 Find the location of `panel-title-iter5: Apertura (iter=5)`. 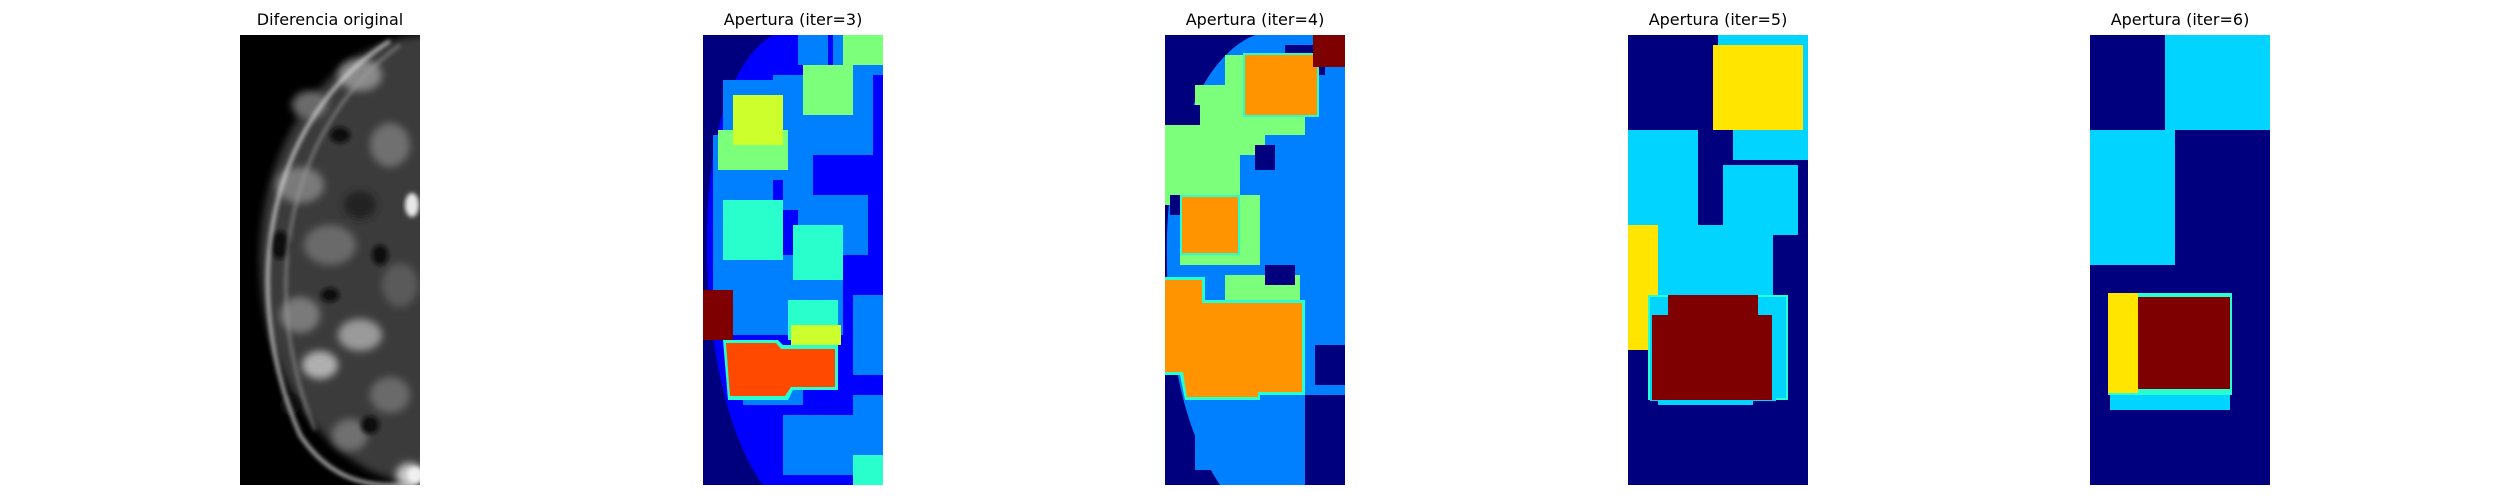

panel-title-iter5: Apertura (iter=5) is located at coordinates (1718, 19).